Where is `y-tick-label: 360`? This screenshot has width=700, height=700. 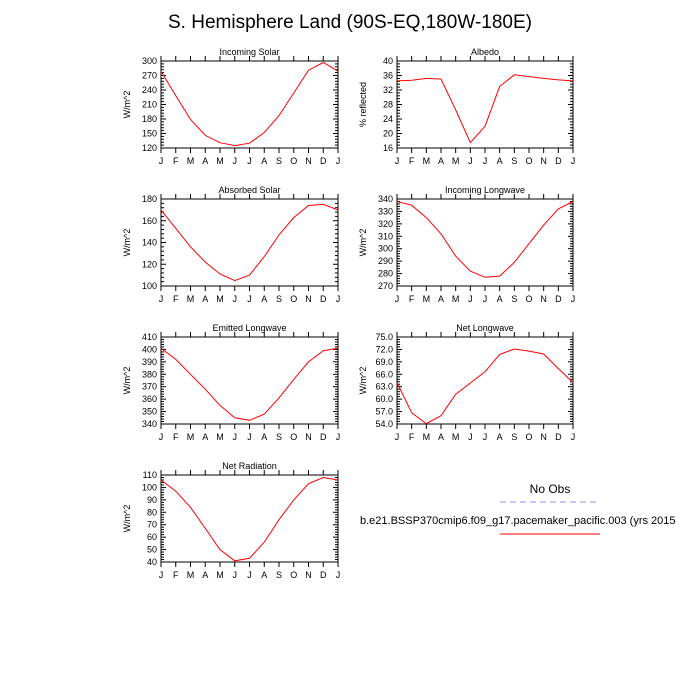
y-tick-label: 360 is located at coordinates (149, 399).